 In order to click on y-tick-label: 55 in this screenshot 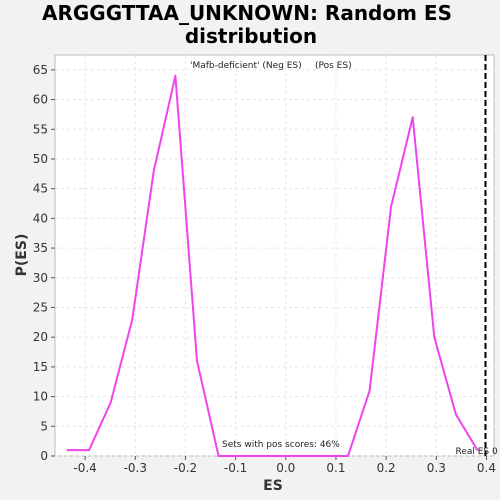, I will do `click(40, 129)`.